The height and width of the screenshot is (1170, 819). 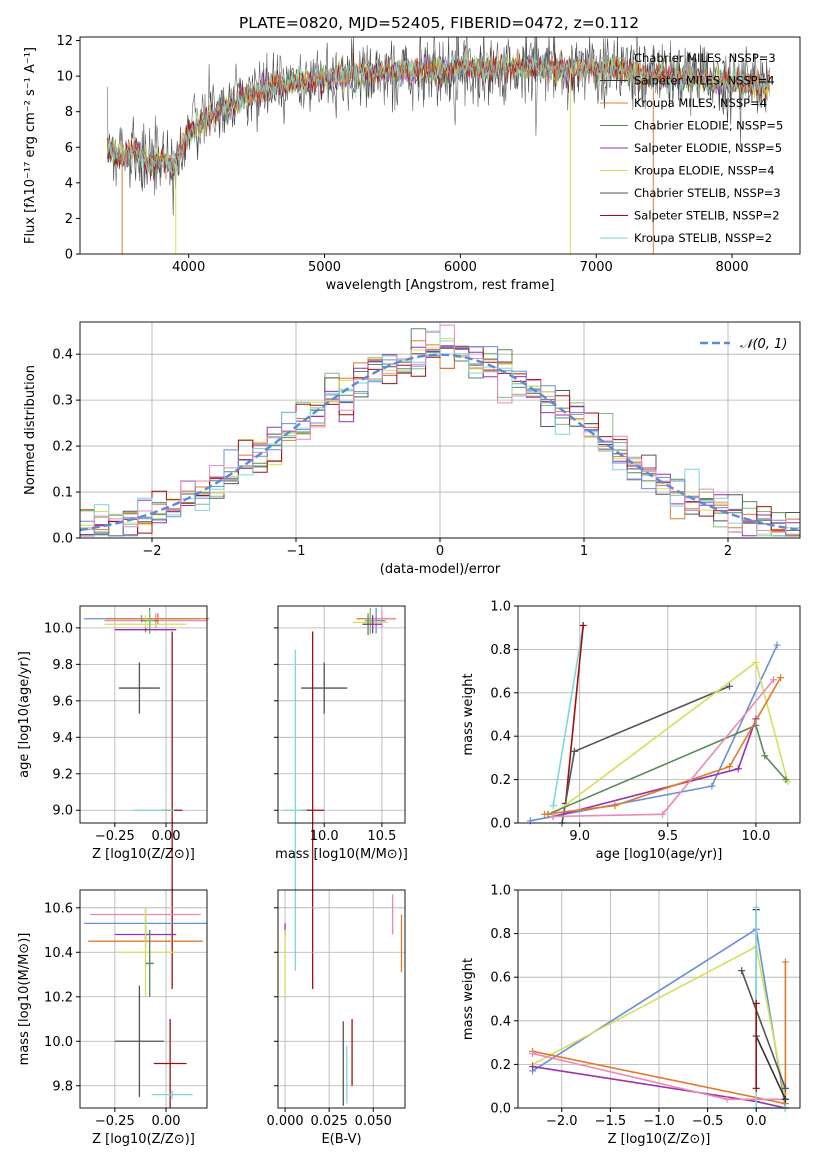 I want to click on x-tick-label: −1.0, so click(x=659, y=1121).